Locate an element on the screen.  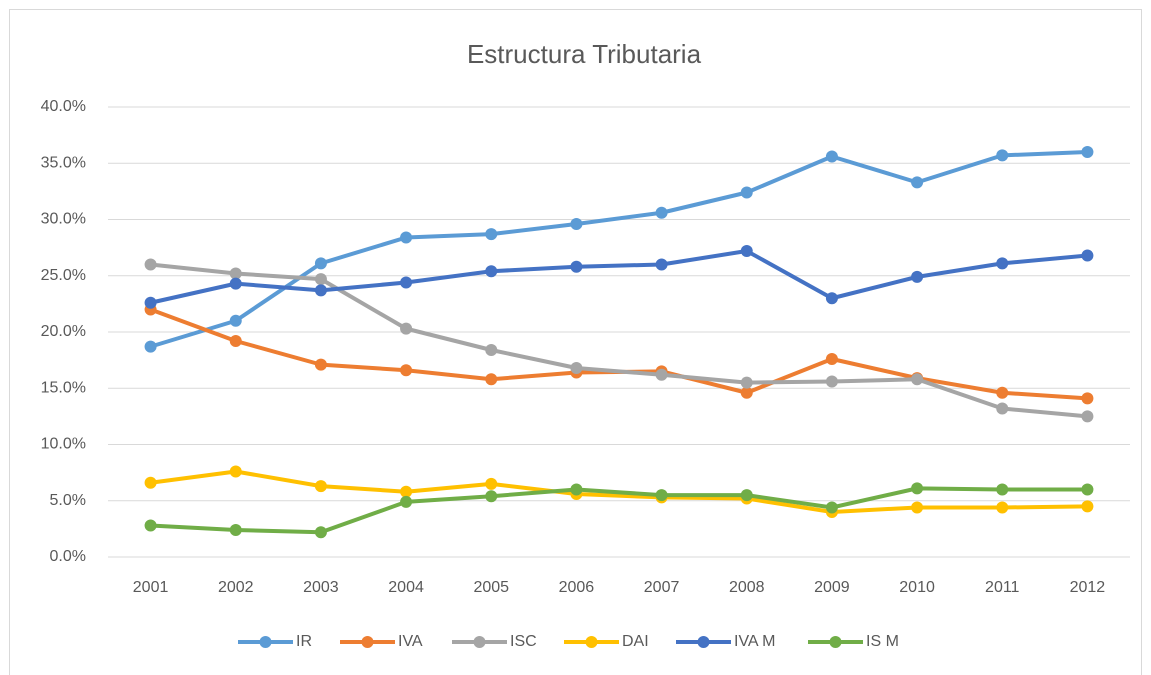
y-tick-label: 10.0% is located at coordinates (63, 444).